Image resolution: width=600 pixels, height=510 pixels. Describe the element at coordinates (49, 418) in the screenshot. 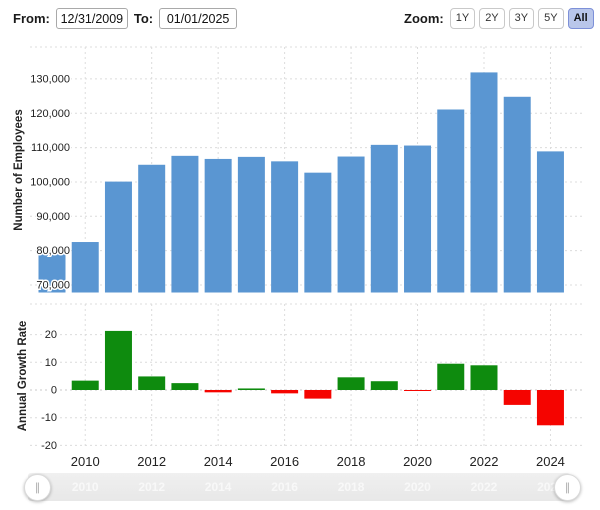

I see `growth-ytick-label: -10` at that location.